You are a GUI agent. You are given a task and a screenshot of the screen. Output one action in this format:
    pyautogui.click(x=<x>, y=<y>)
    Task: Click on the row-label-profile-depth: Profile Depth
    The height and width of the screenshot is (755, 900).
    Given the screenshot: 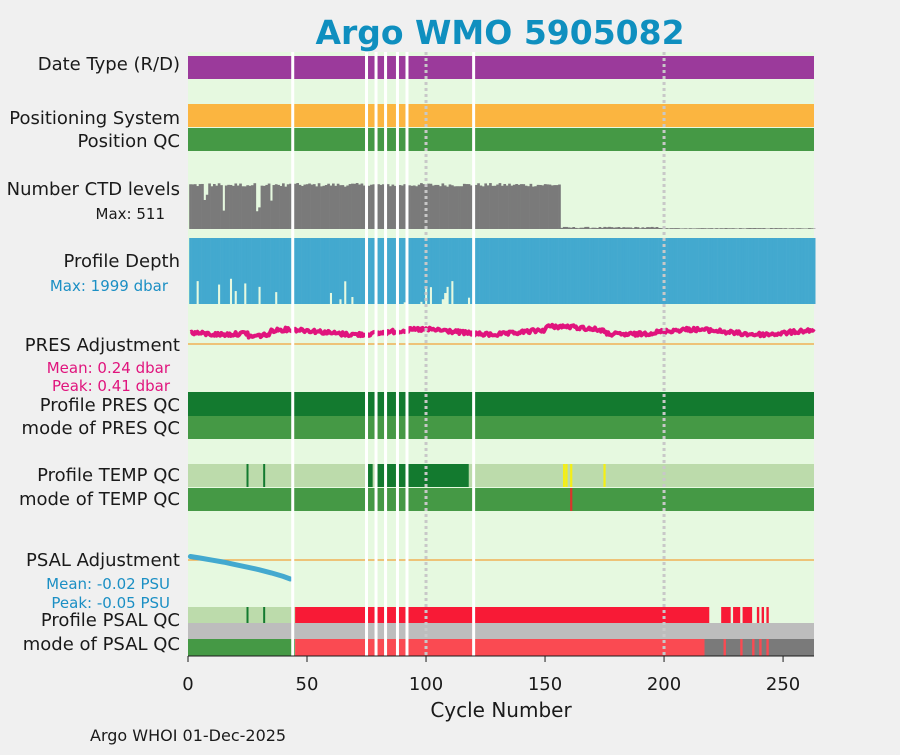 What is the action you would take?
    pyautogui.click(x=121, y=261)
    